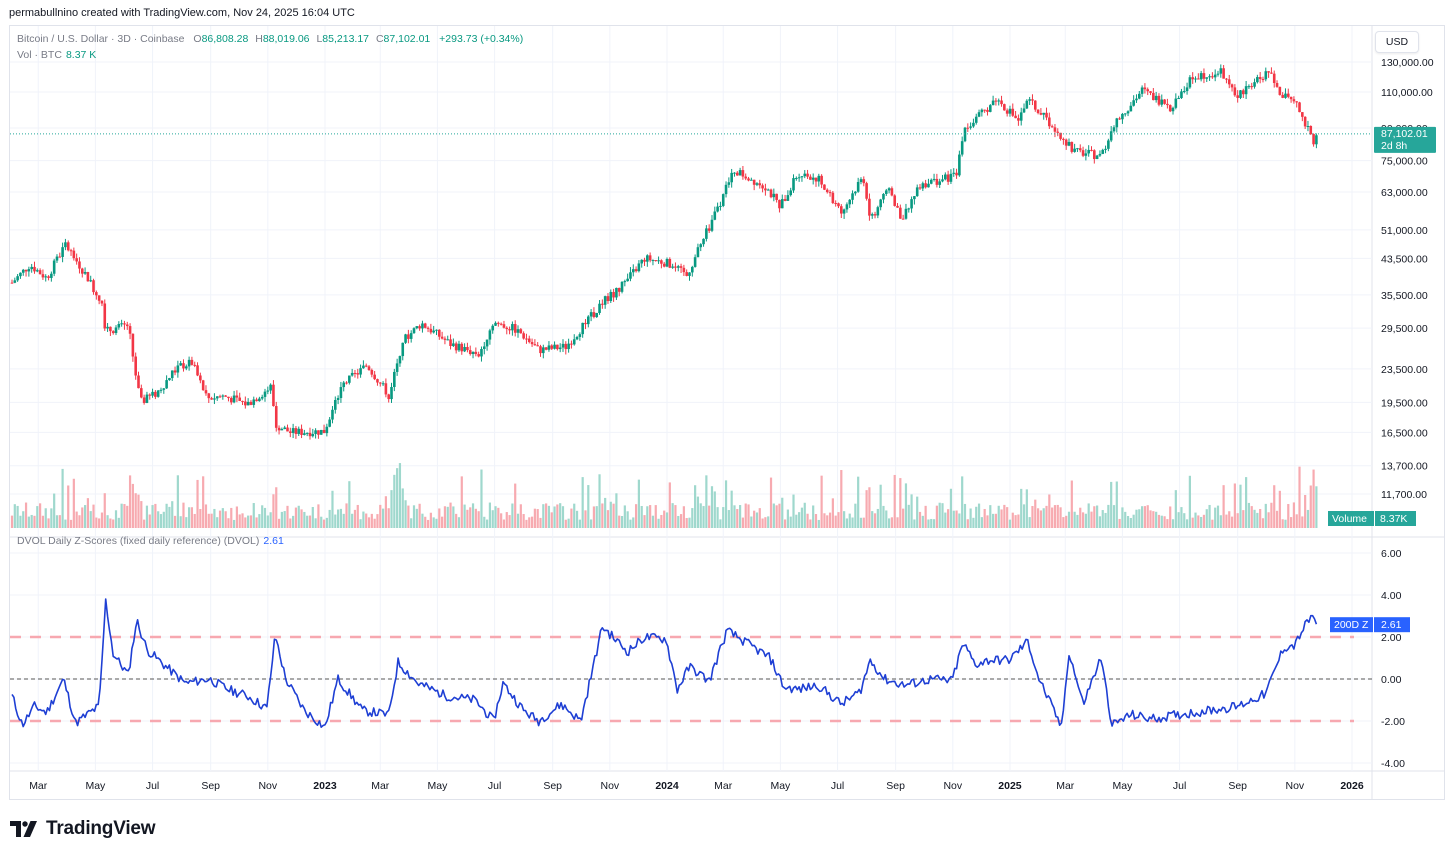  Describe the element at coordinates (1351, 625) in the screenshot. I see `z-tag-label: 200D Z` at that location.